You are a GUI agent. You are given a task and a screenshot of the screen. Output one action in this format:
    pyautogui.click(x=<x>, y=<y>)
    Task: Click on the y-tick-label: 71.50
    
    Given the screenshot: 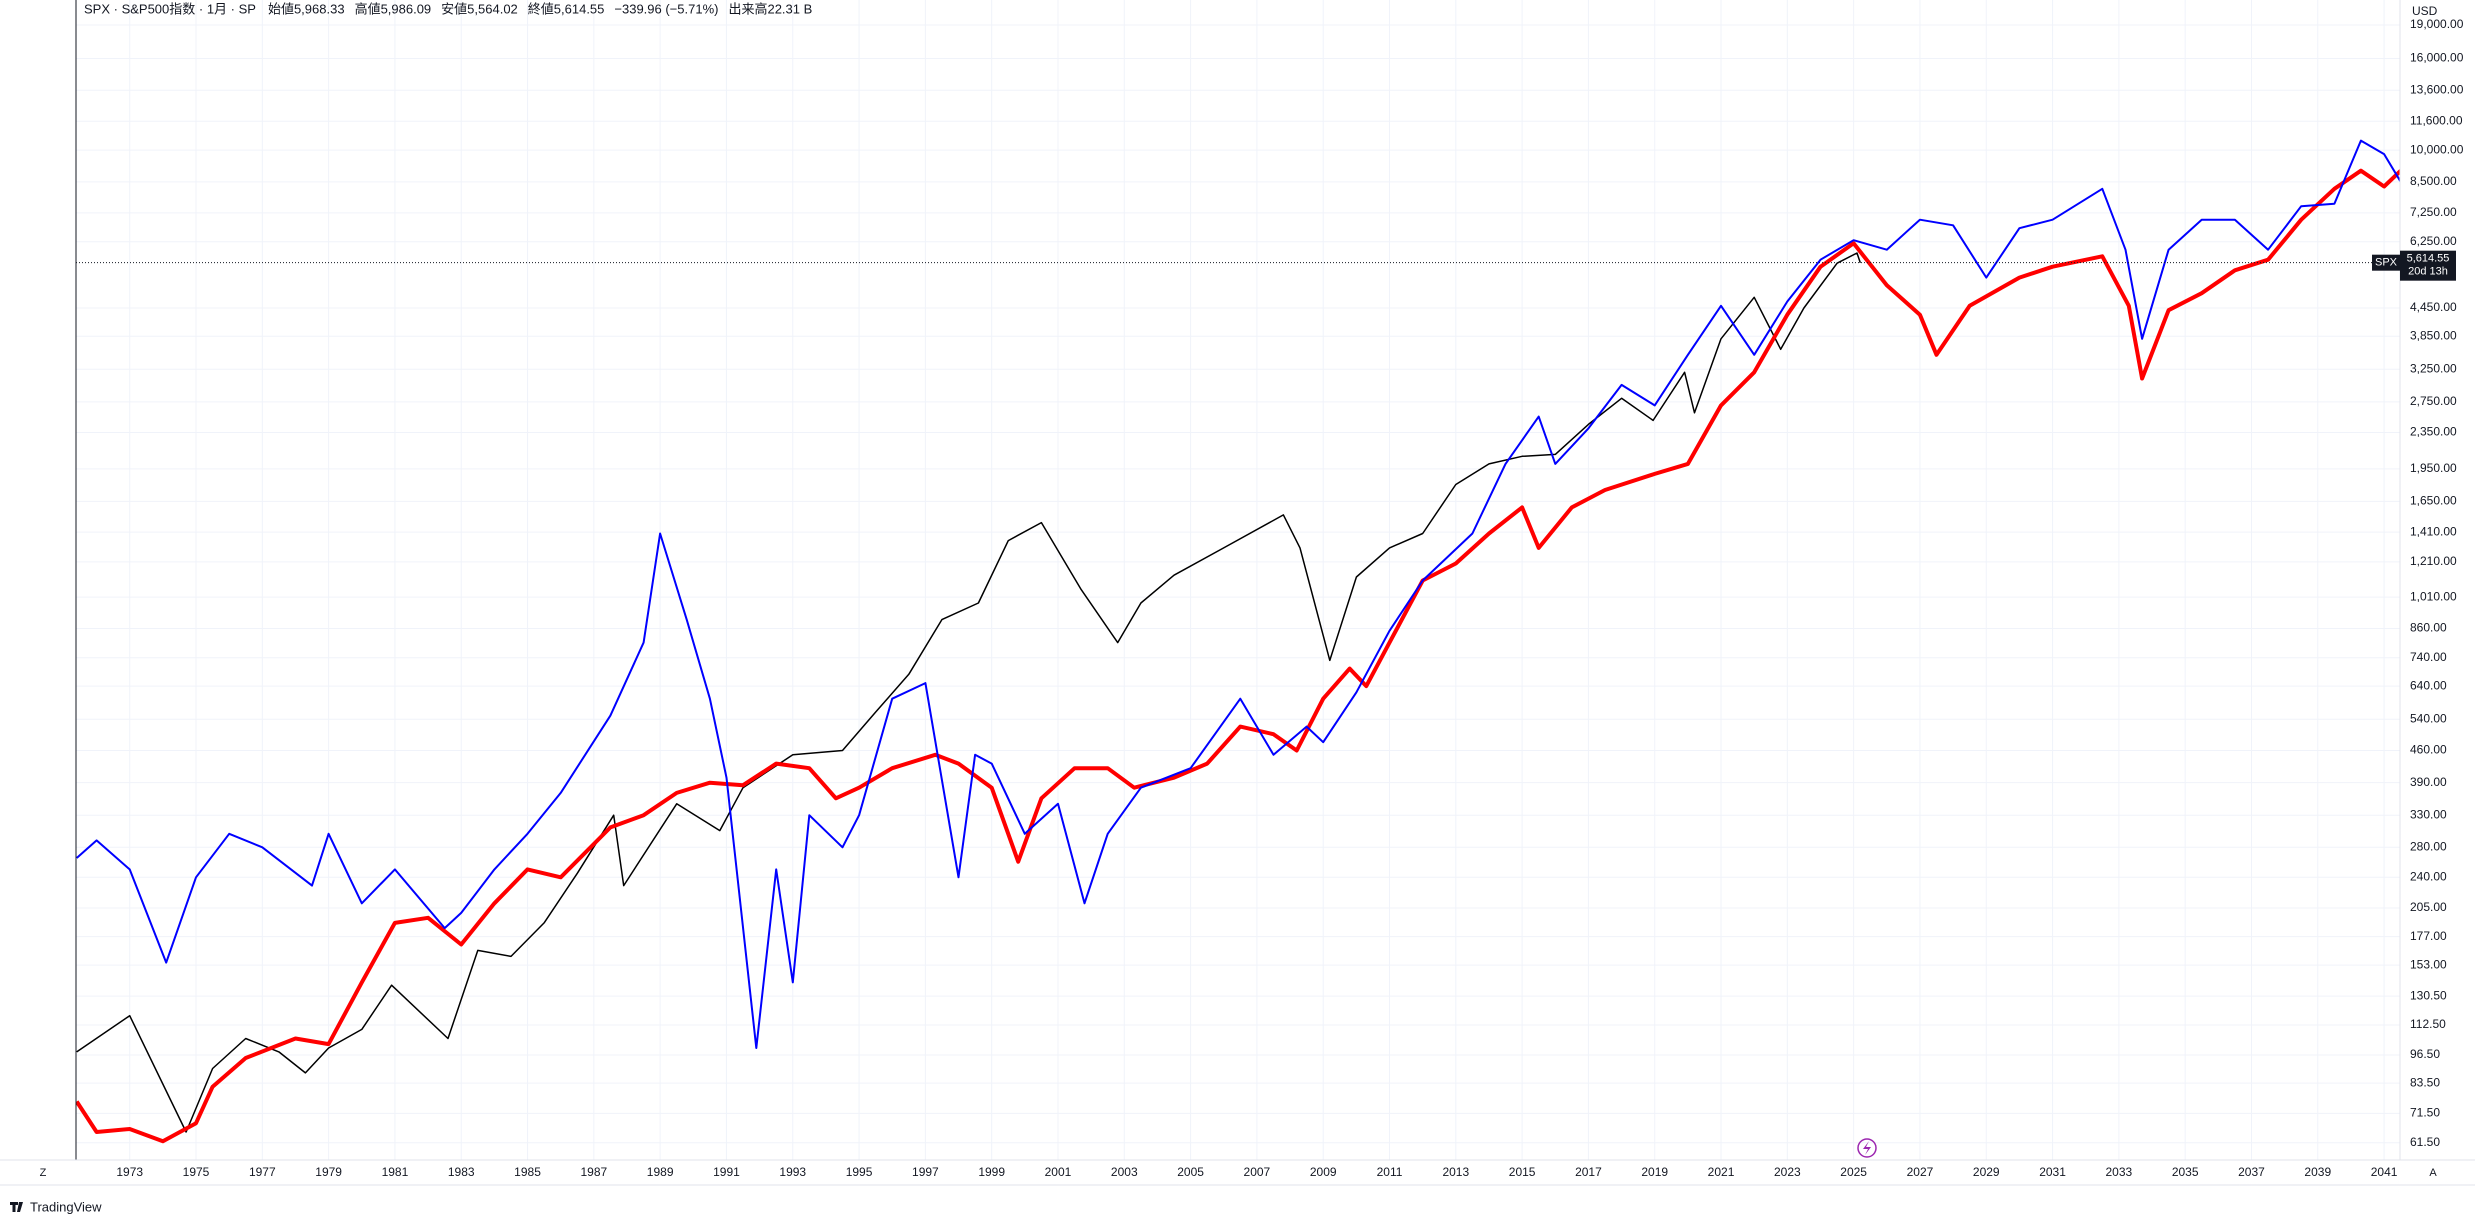 What is the action you would take?
    pyautogui.click(x=2425, y=1113)
    